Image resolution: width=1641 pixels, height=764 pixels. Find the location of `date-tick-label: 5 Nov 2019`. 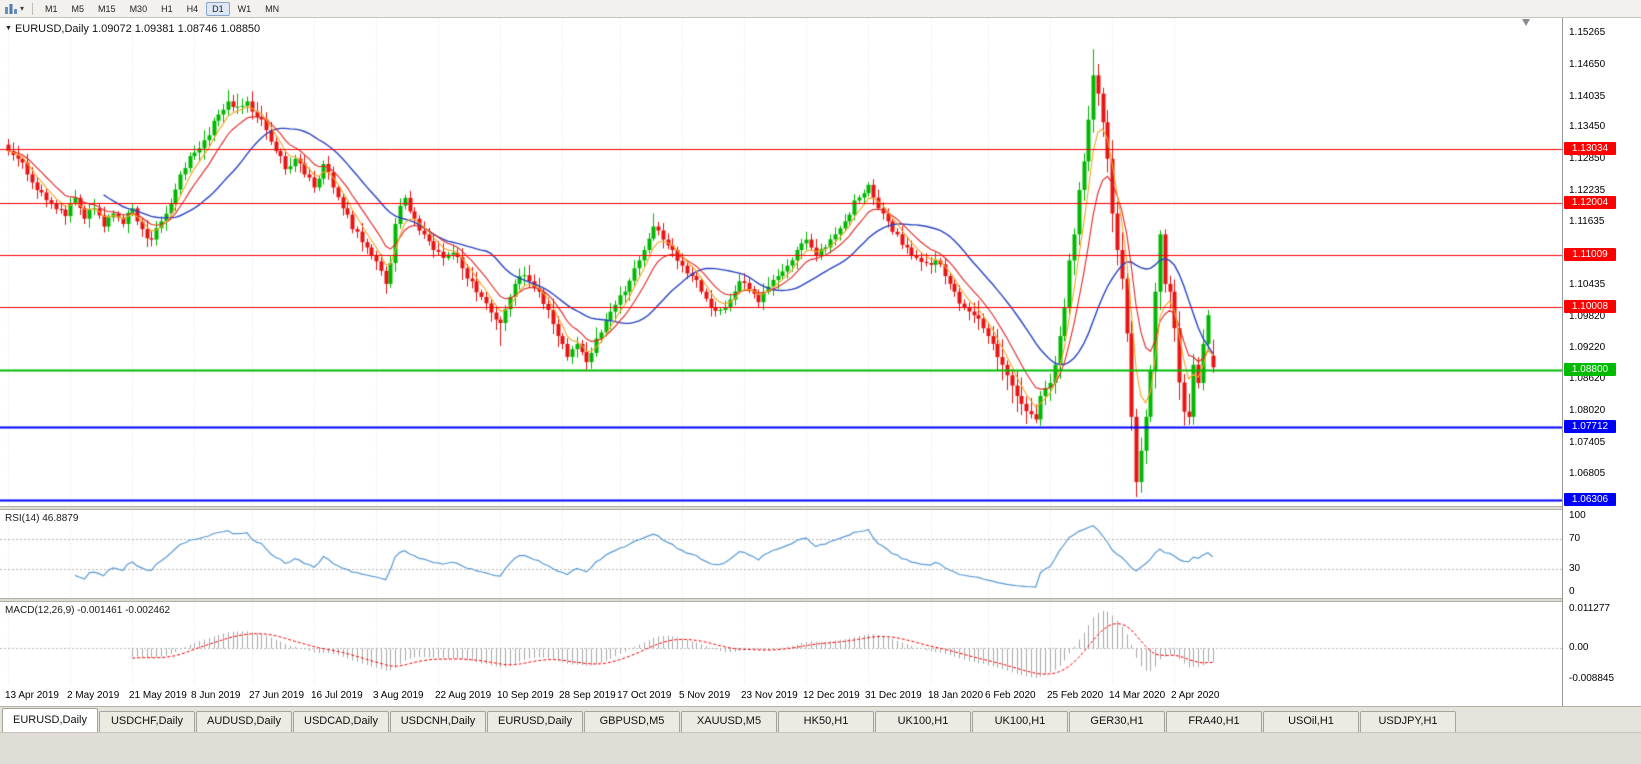

date-tick-label: 5 Nov 2019 is located at coordinates (705, 695).